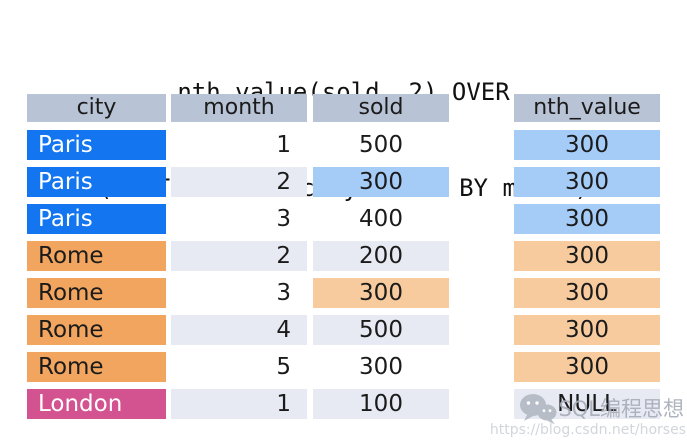 Image resolution: width=687 pixels, height=444 pixels. I want to click on table-row: Paris 2 300 300, so click(343, 182).